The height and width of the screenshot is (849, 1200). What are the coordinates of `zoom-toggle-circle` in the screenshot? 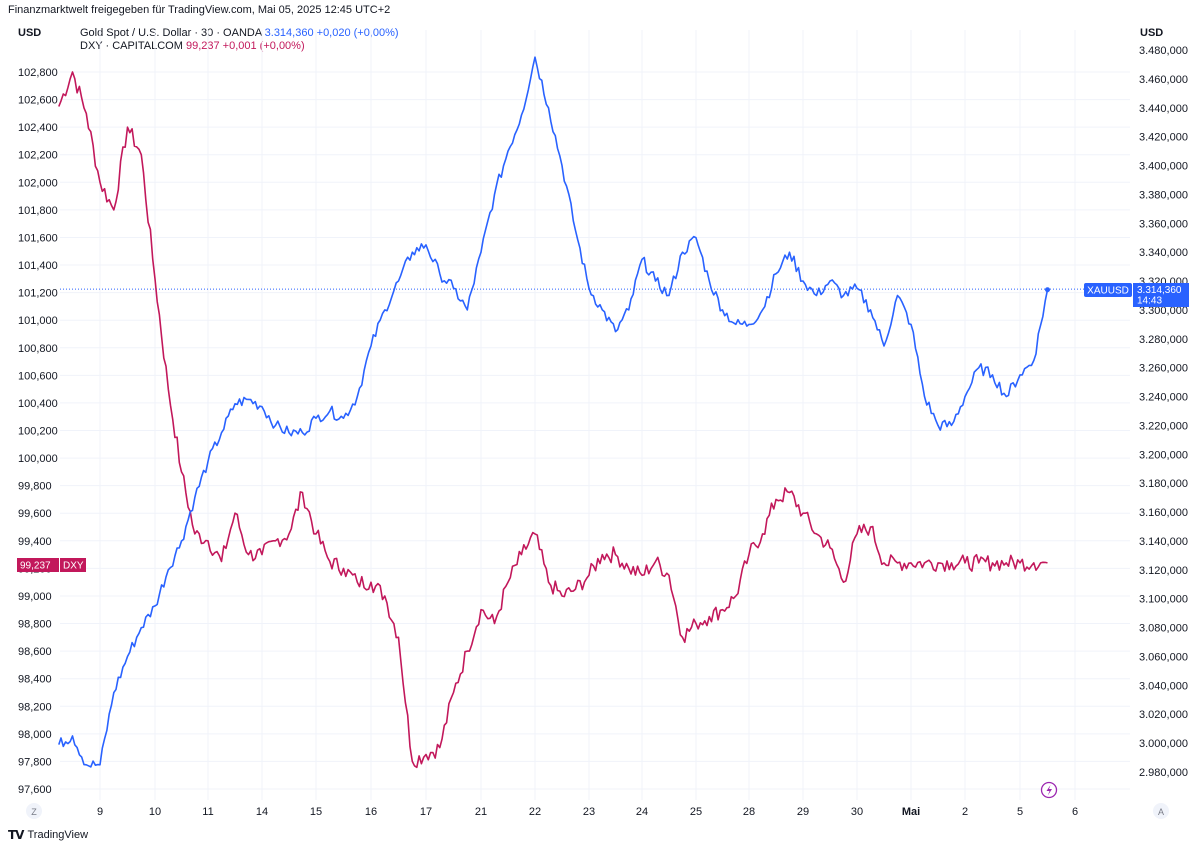 It's located at (34, 811).